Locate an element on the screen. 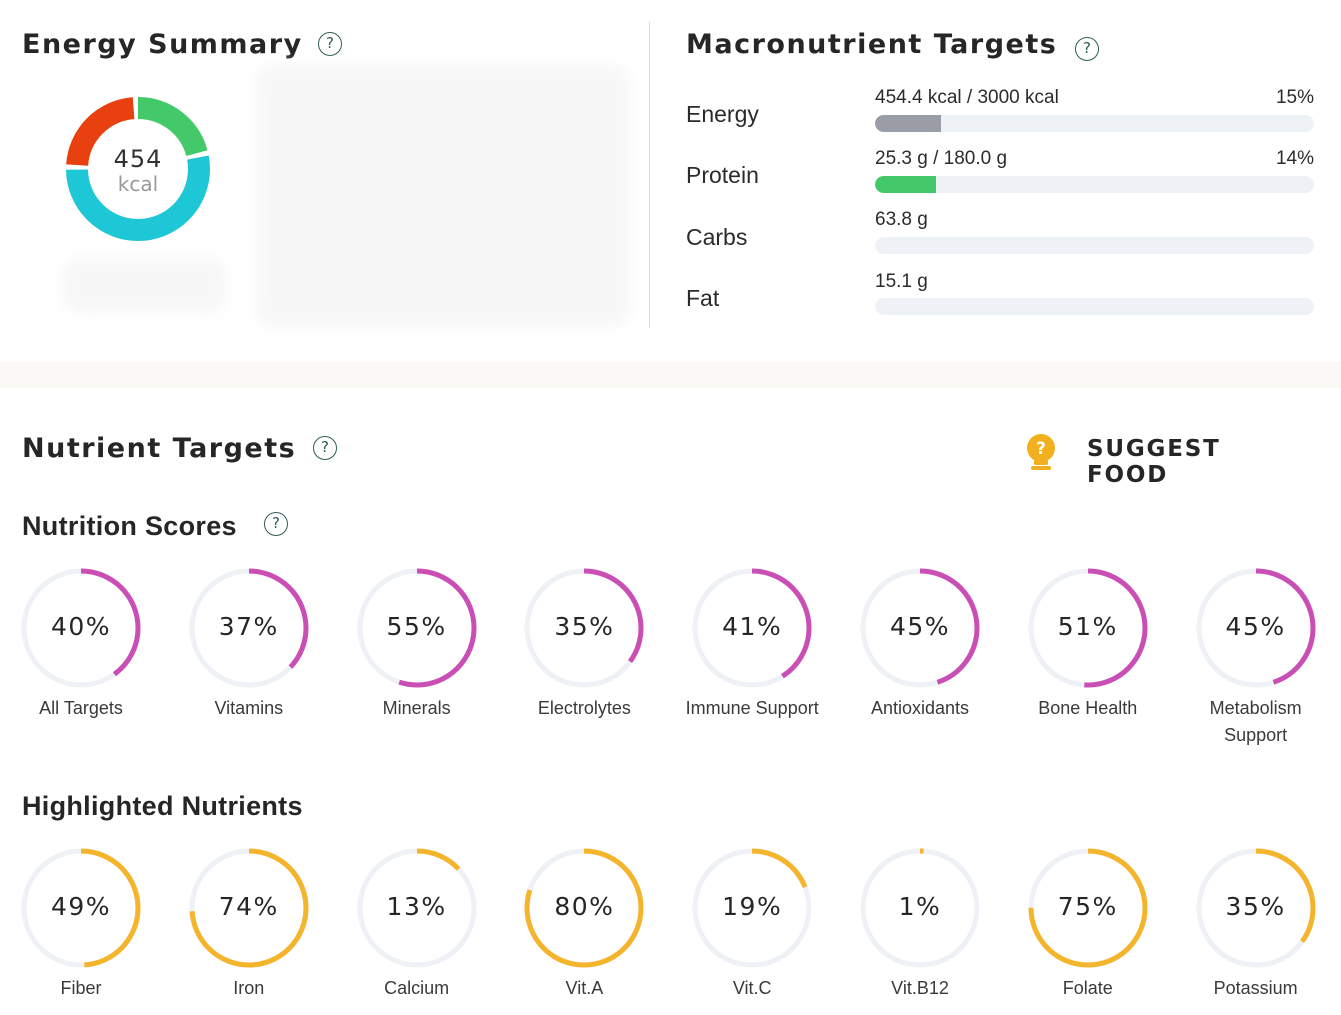 This screenshot has width=1341, height=1015. ring-label: Vit.B12 is located at coordinates (920, 988).